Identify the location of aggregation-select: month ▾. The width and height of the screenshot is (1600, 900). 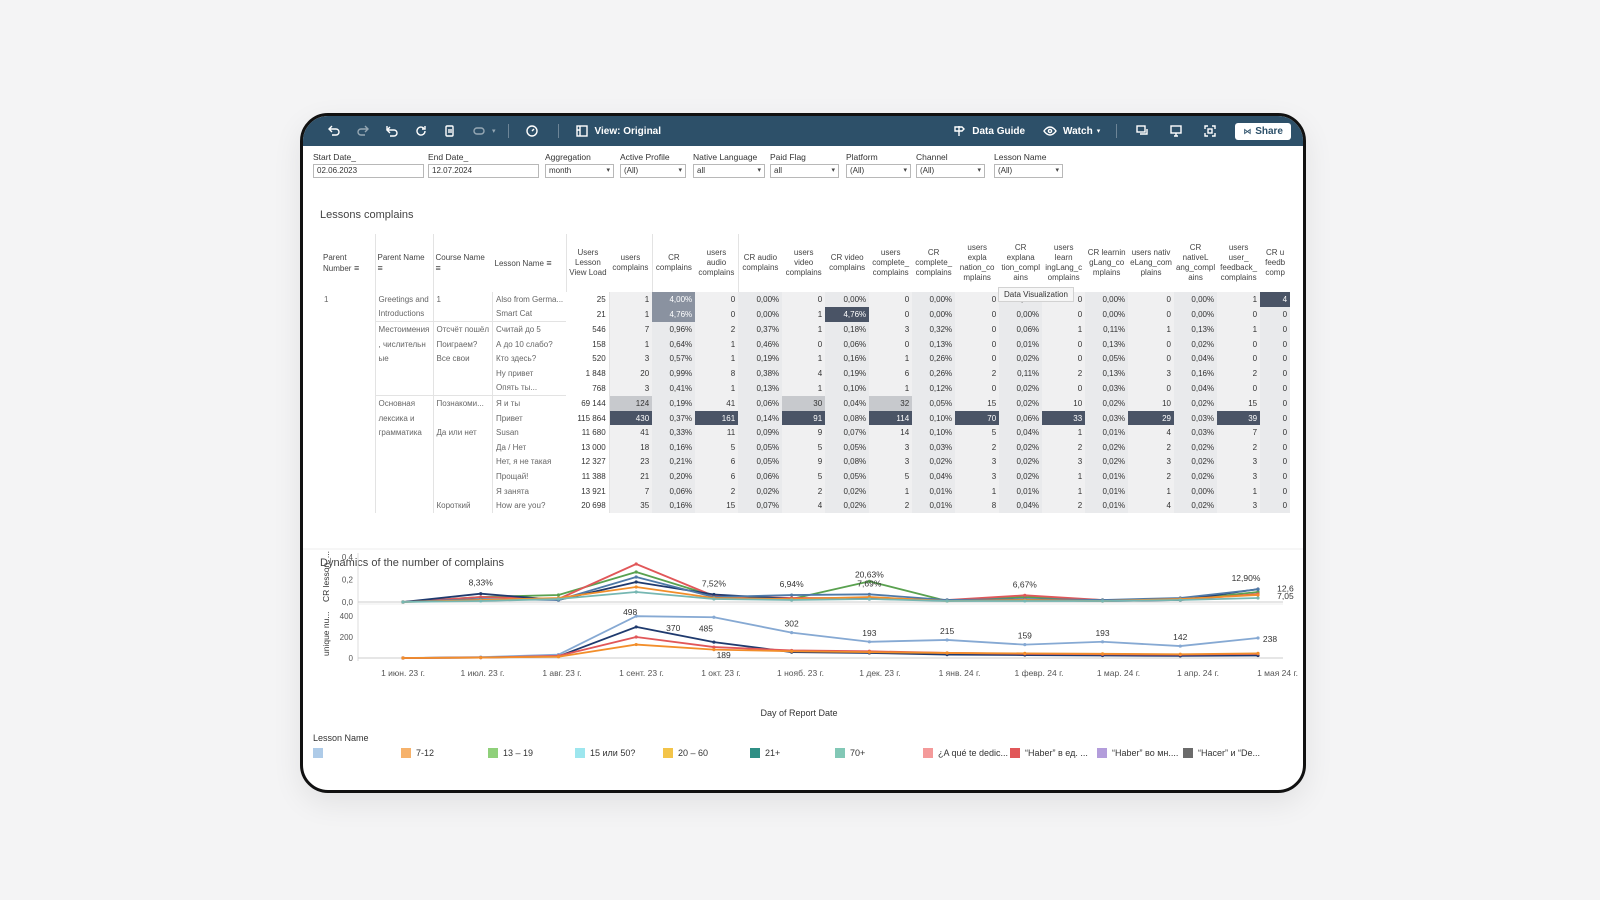
(579, 171).